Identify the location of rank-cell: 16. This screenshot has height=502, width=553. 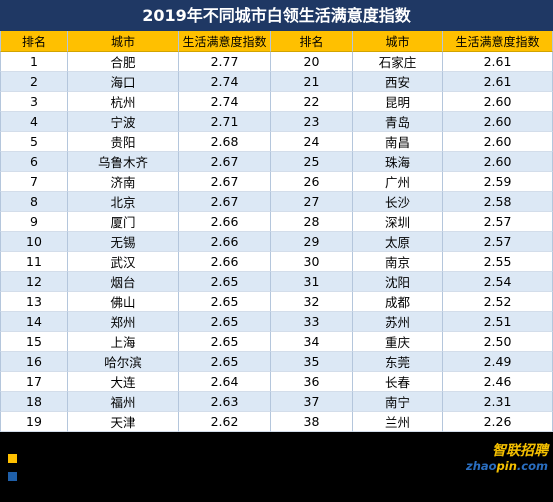
(34, 362).